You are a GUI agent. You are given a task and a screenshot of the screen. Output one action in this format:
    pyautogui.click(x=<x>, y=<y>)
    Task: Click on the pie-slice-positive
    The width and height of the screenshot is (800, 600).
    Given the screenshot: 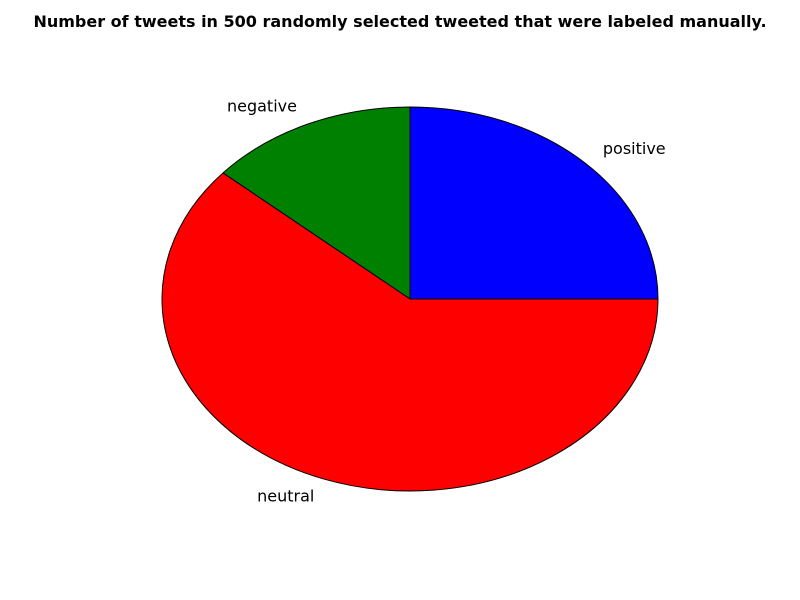 What is the action you would take?
    pyautogui.click(x=534, y=203)
    